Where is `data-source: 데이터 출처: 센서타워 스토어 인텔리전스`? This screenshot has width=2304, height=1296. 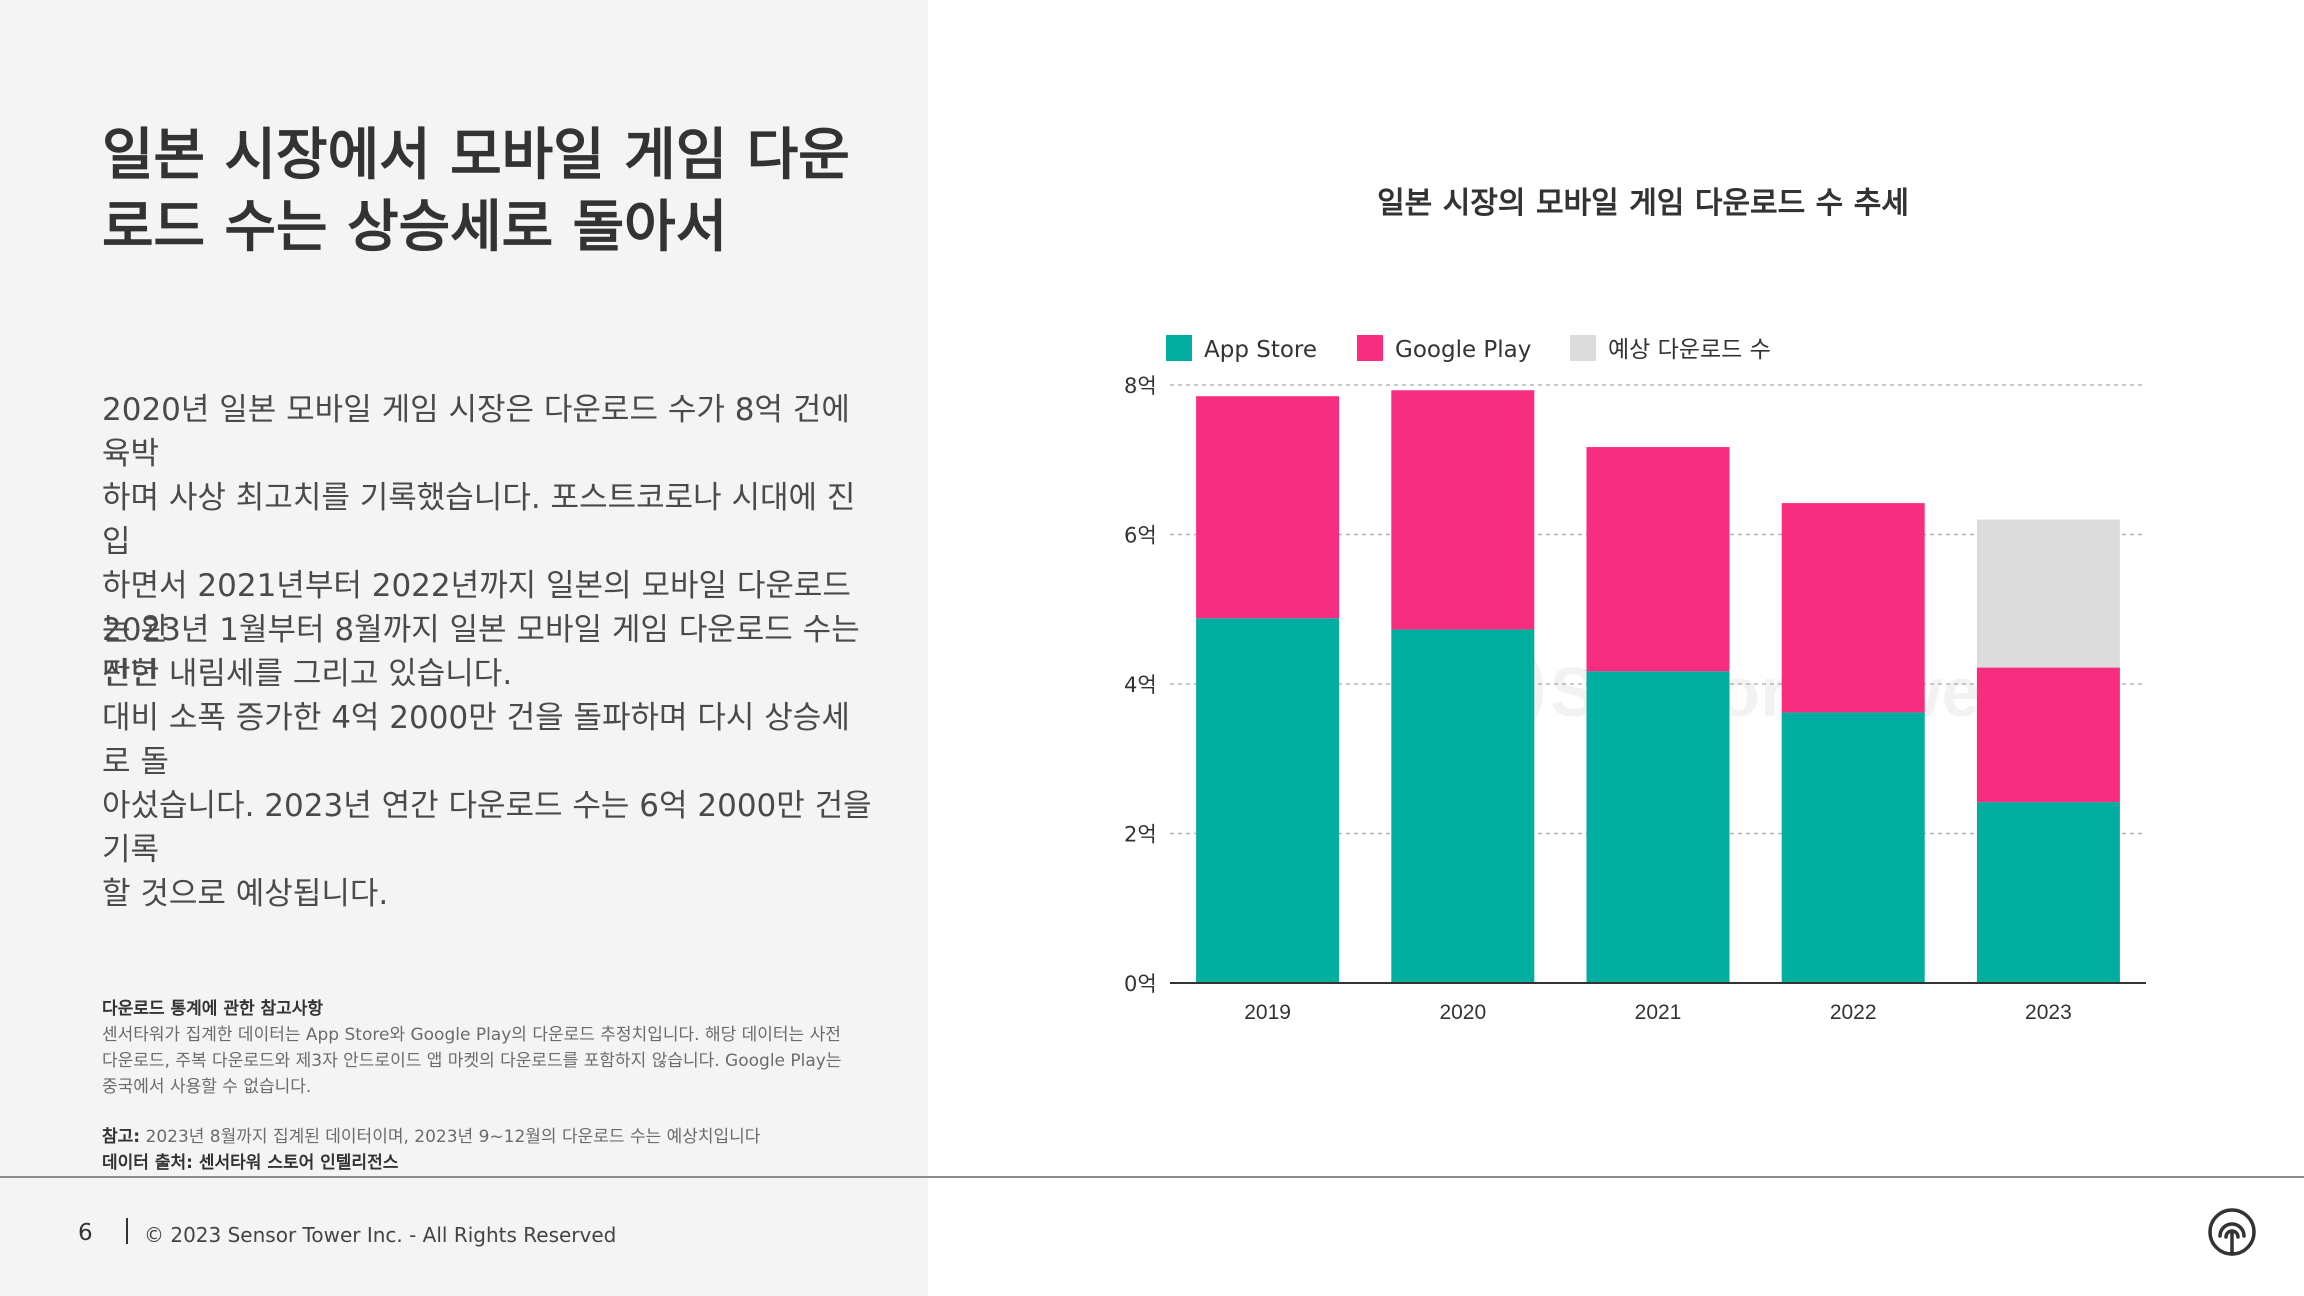 data-source: 데이터 출처: 센서타워 스토어 인텔리전스 is located at coordinates (250, 1163).